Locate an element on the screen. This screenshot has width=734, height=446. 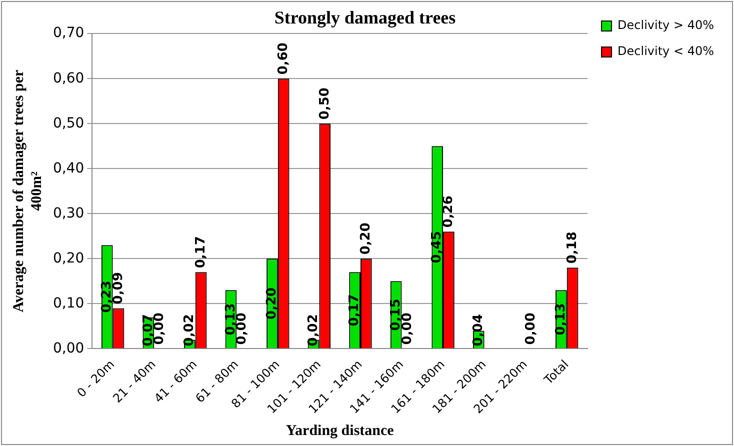
y-tick-label: 0,40 is located at coordinates (68, 168).